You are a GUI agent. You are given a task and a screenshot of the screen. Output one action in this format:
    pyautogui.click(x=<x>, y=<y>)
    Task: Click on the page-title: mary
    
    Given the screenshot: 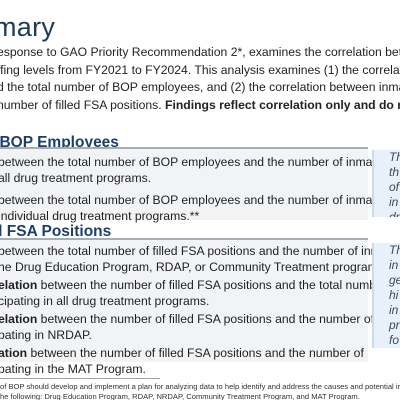 What is the action you would take?
    pyautogui.click(x=28, y=27)
    